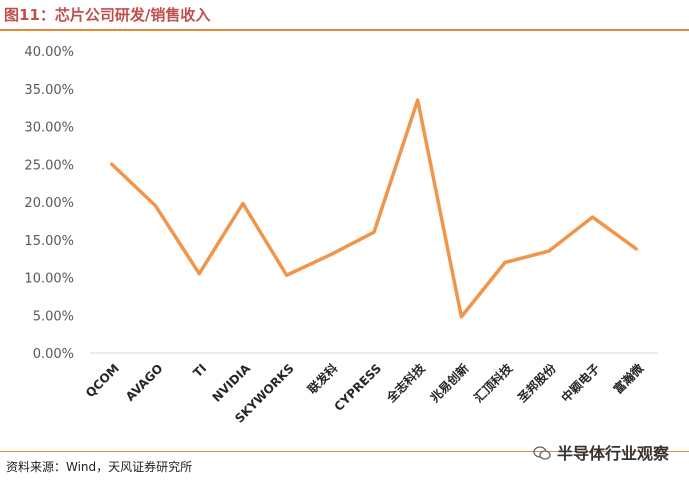 Image resolution: width=689 pixels, height=481 pixels. Describe the element at coordinates (107, 15) in the screenshot. I see `page-title: 图11：芯片公司研发/销售收入` at that location.